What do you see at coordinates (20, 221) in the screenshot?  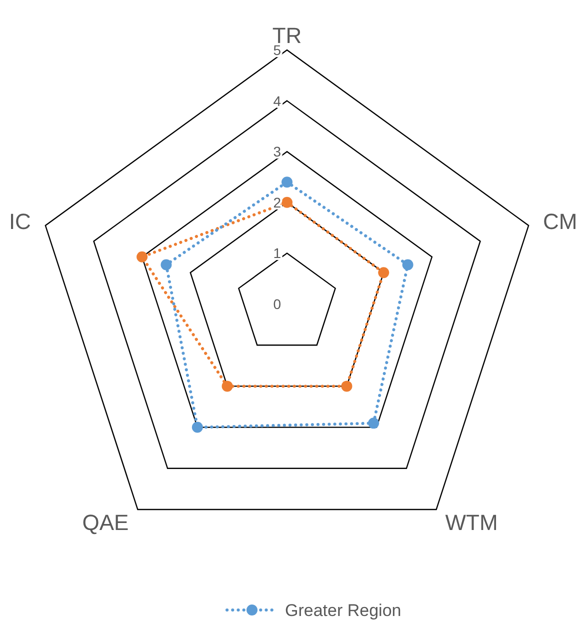 I see `spoke-label: IC` at bounding box center [20, 221].